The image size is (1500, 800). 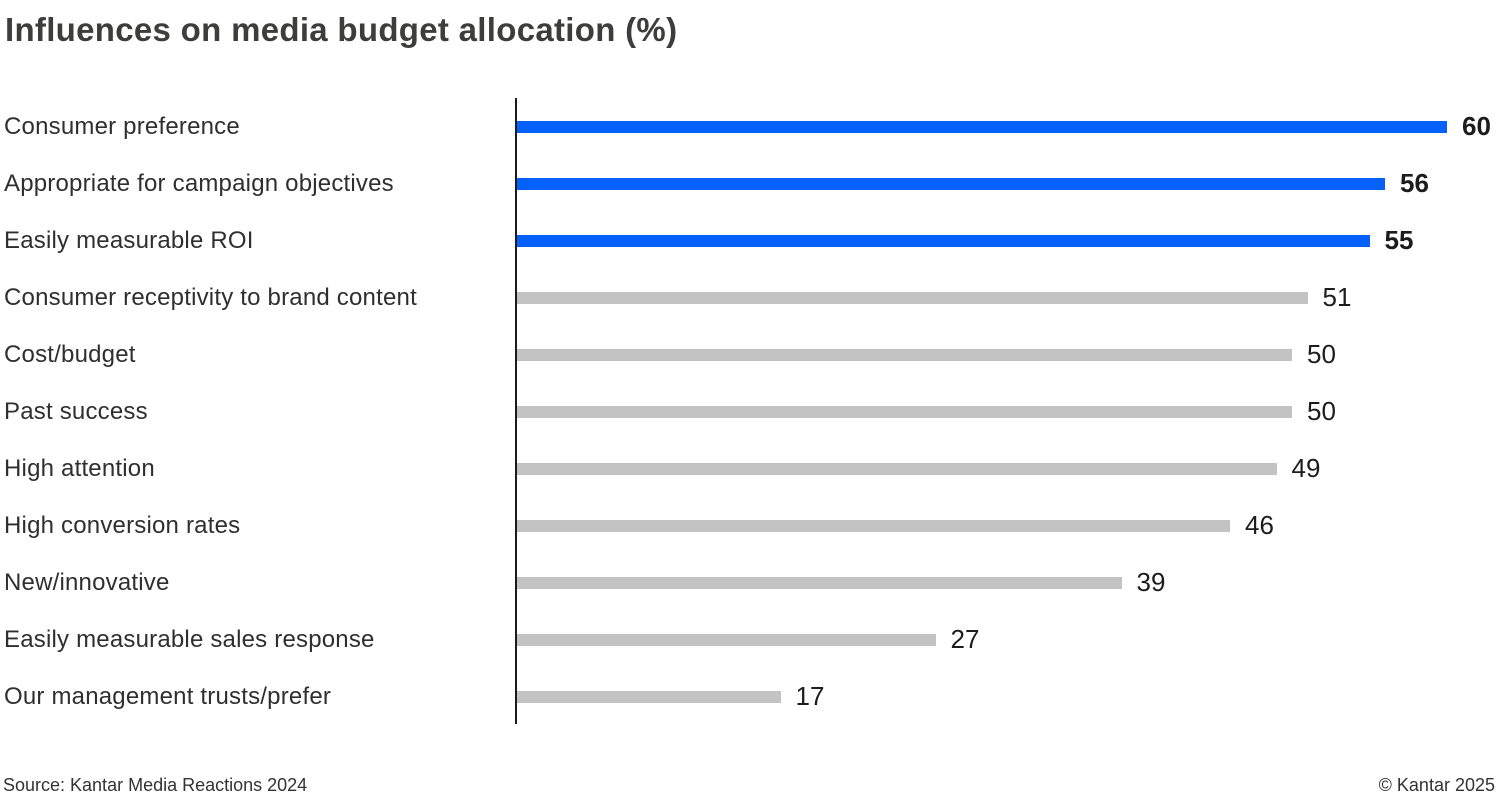 What do you see at coordinates (1337, 297) in the screenshot?
I see `value-label: 51` at bounding box center [1337, 297].